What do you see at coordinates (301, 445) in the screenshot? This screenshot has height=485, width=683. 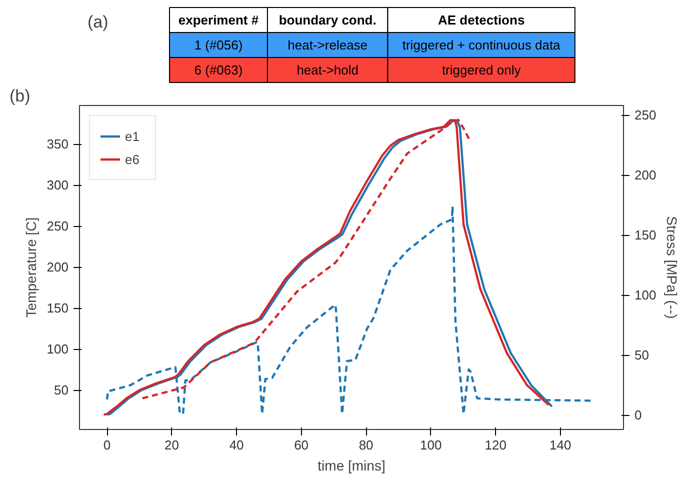 I see `x-tick-label: 60` at bounding box center [301, 445].